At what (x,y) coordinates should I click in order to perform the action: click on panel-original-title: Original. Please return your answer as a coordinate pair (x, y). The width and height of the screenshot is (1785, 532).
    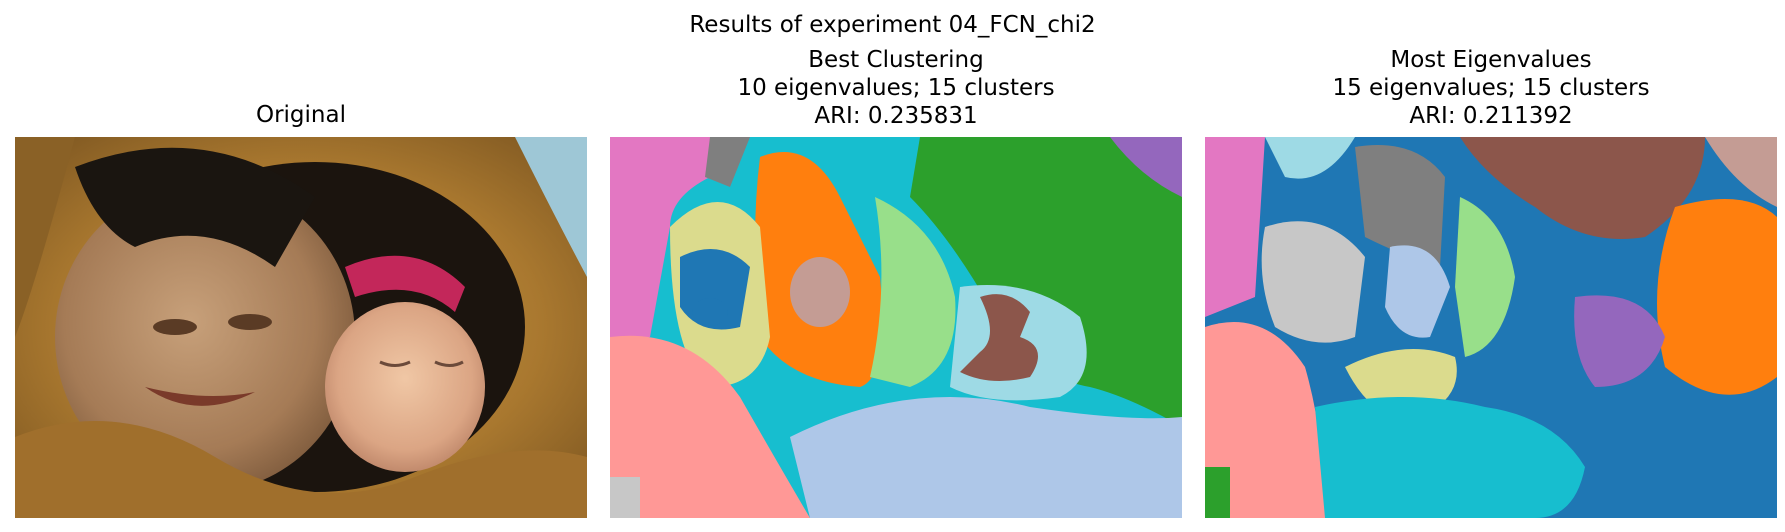
    Looking at the image, I should click on (300, 115).